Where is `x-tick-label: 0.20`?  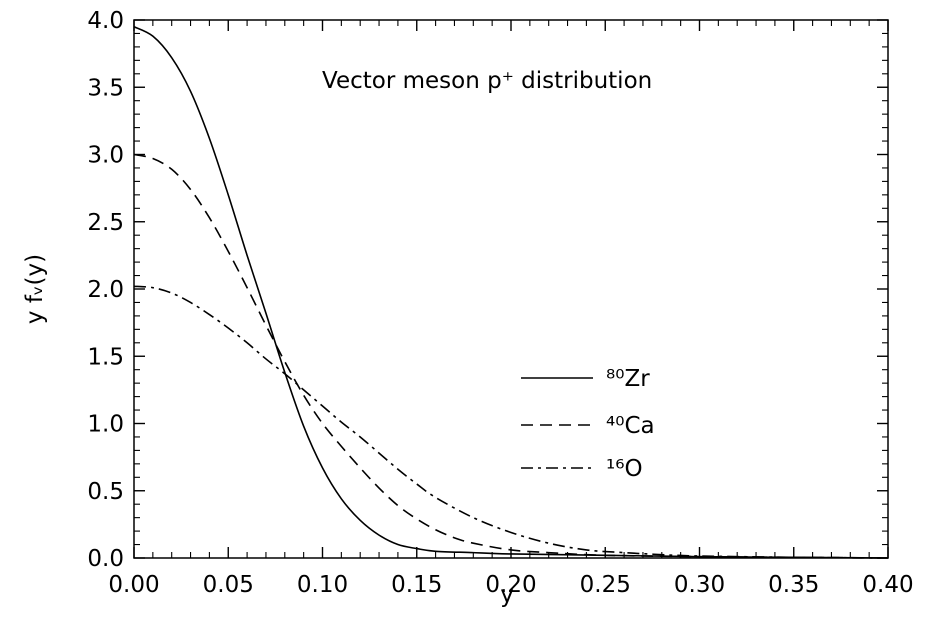 x-tick-label: 0.20 is located at coordinates (510, 585).